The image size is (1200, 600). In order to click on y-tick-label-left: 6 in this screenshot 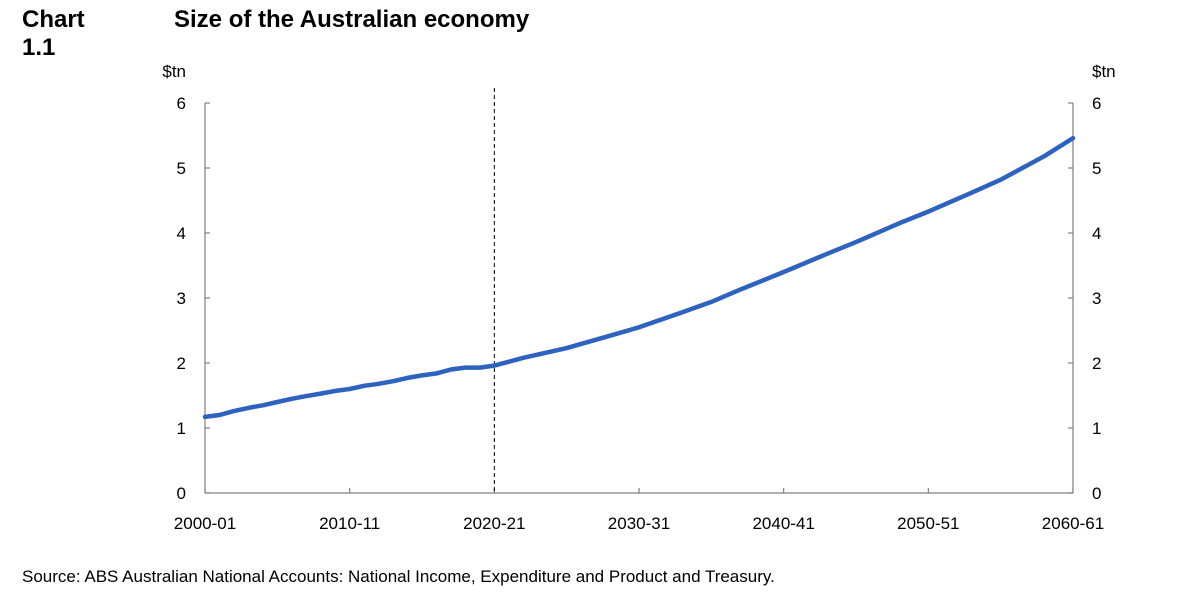, I will do `click(181, 103)`.